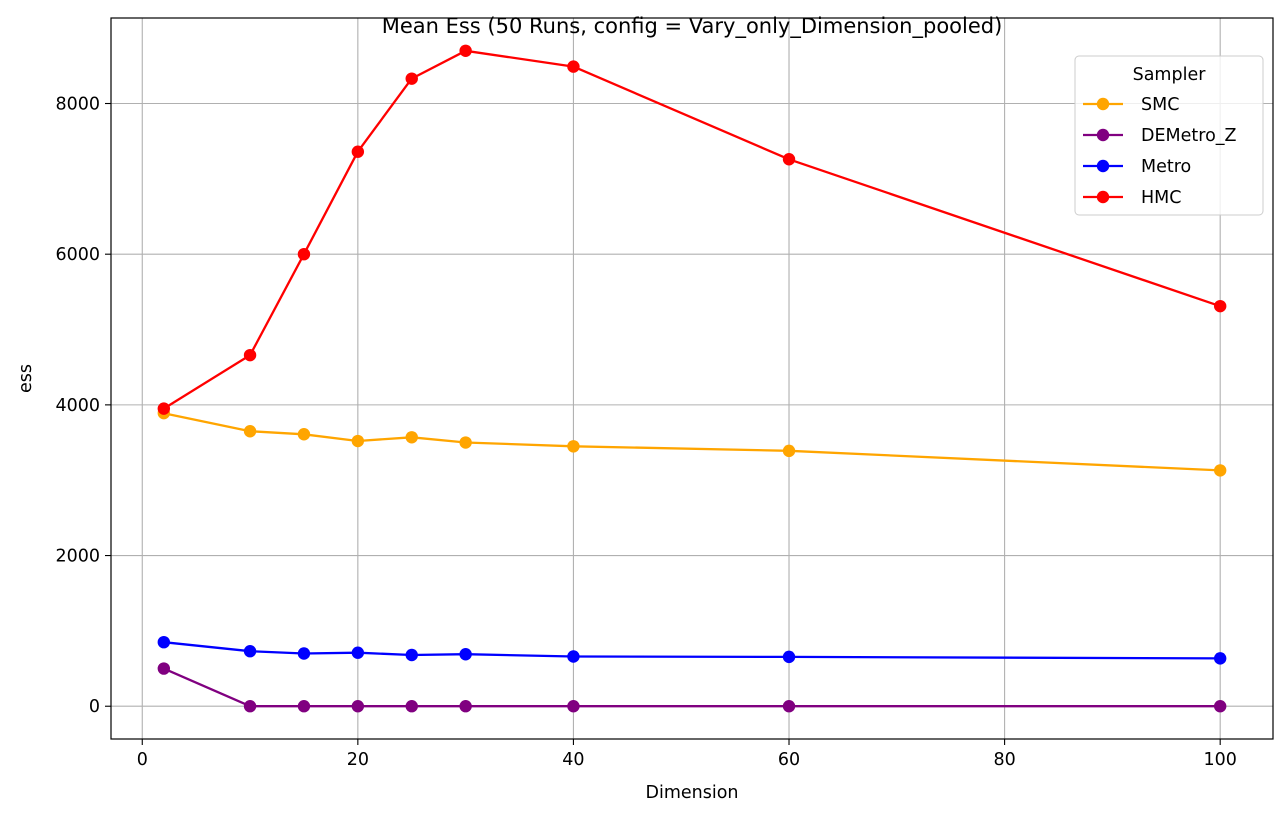 This screenshot has height=817, width=1288. I want to click on x-tick-label: 40, so click(573, 760).